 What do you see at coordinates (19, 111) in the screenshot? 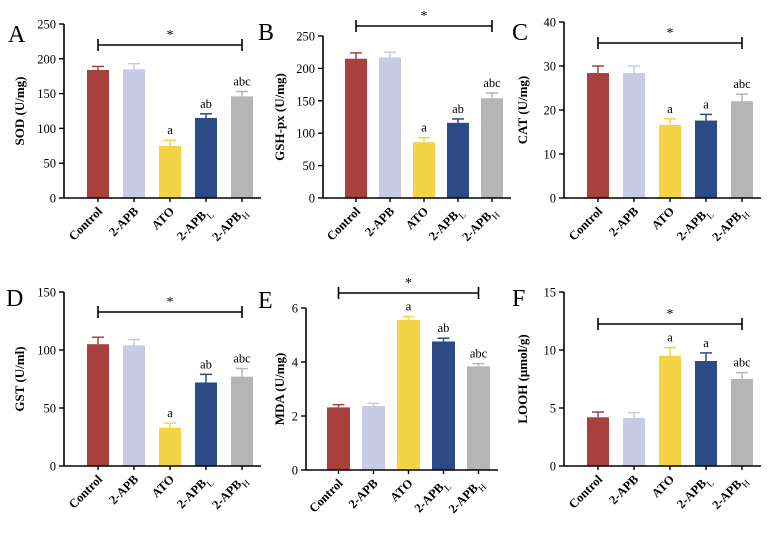
I see `y-axis-label: SOD (U/mg)` at bounding box center [19, 111].